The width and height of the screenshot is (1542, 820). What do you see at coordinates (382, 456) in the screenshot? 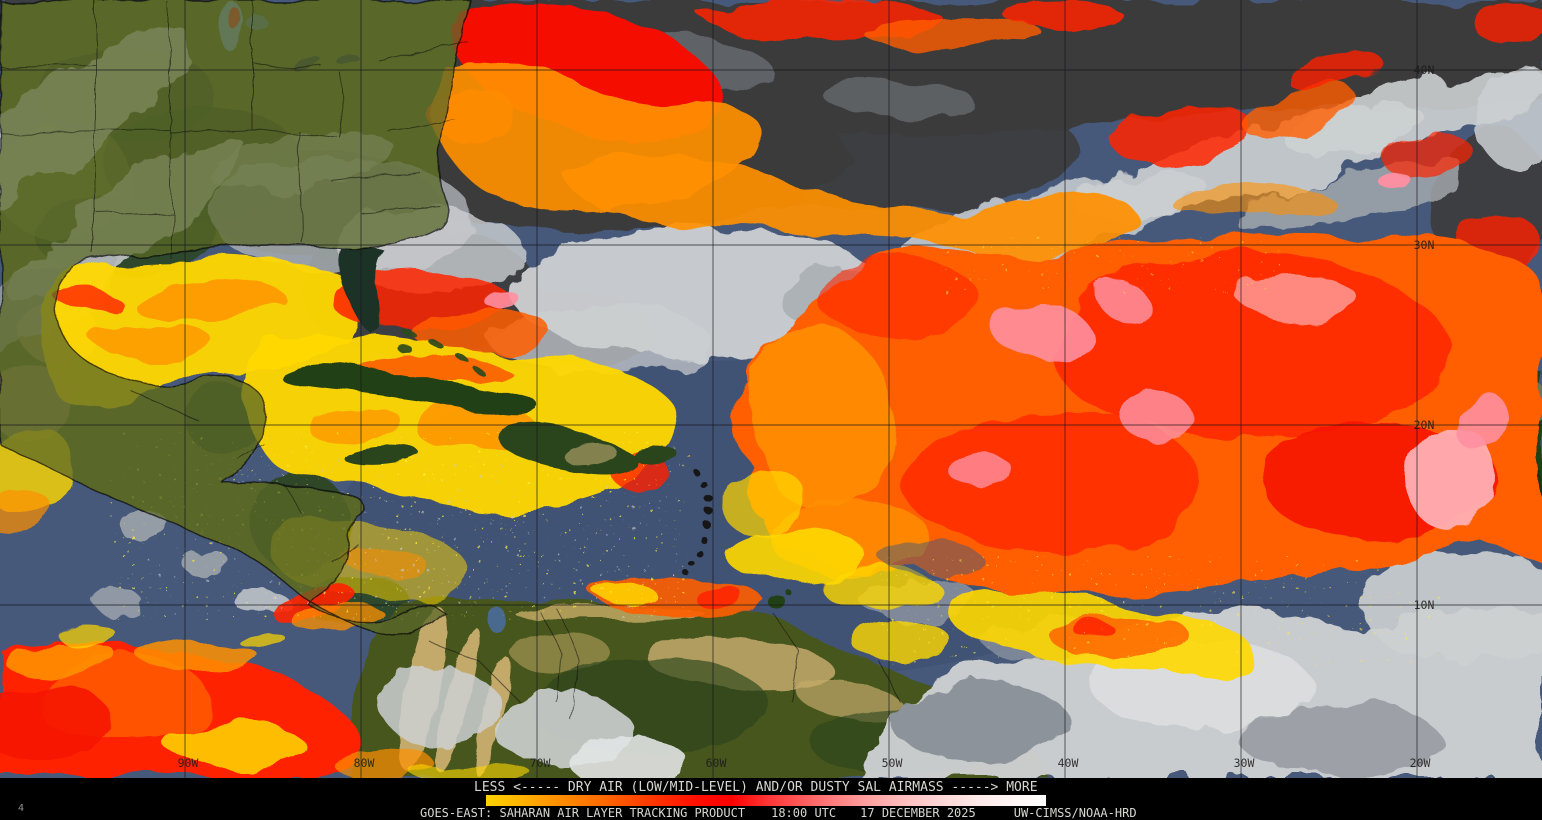
I see `jamaica` at bounding box center [382, 456].